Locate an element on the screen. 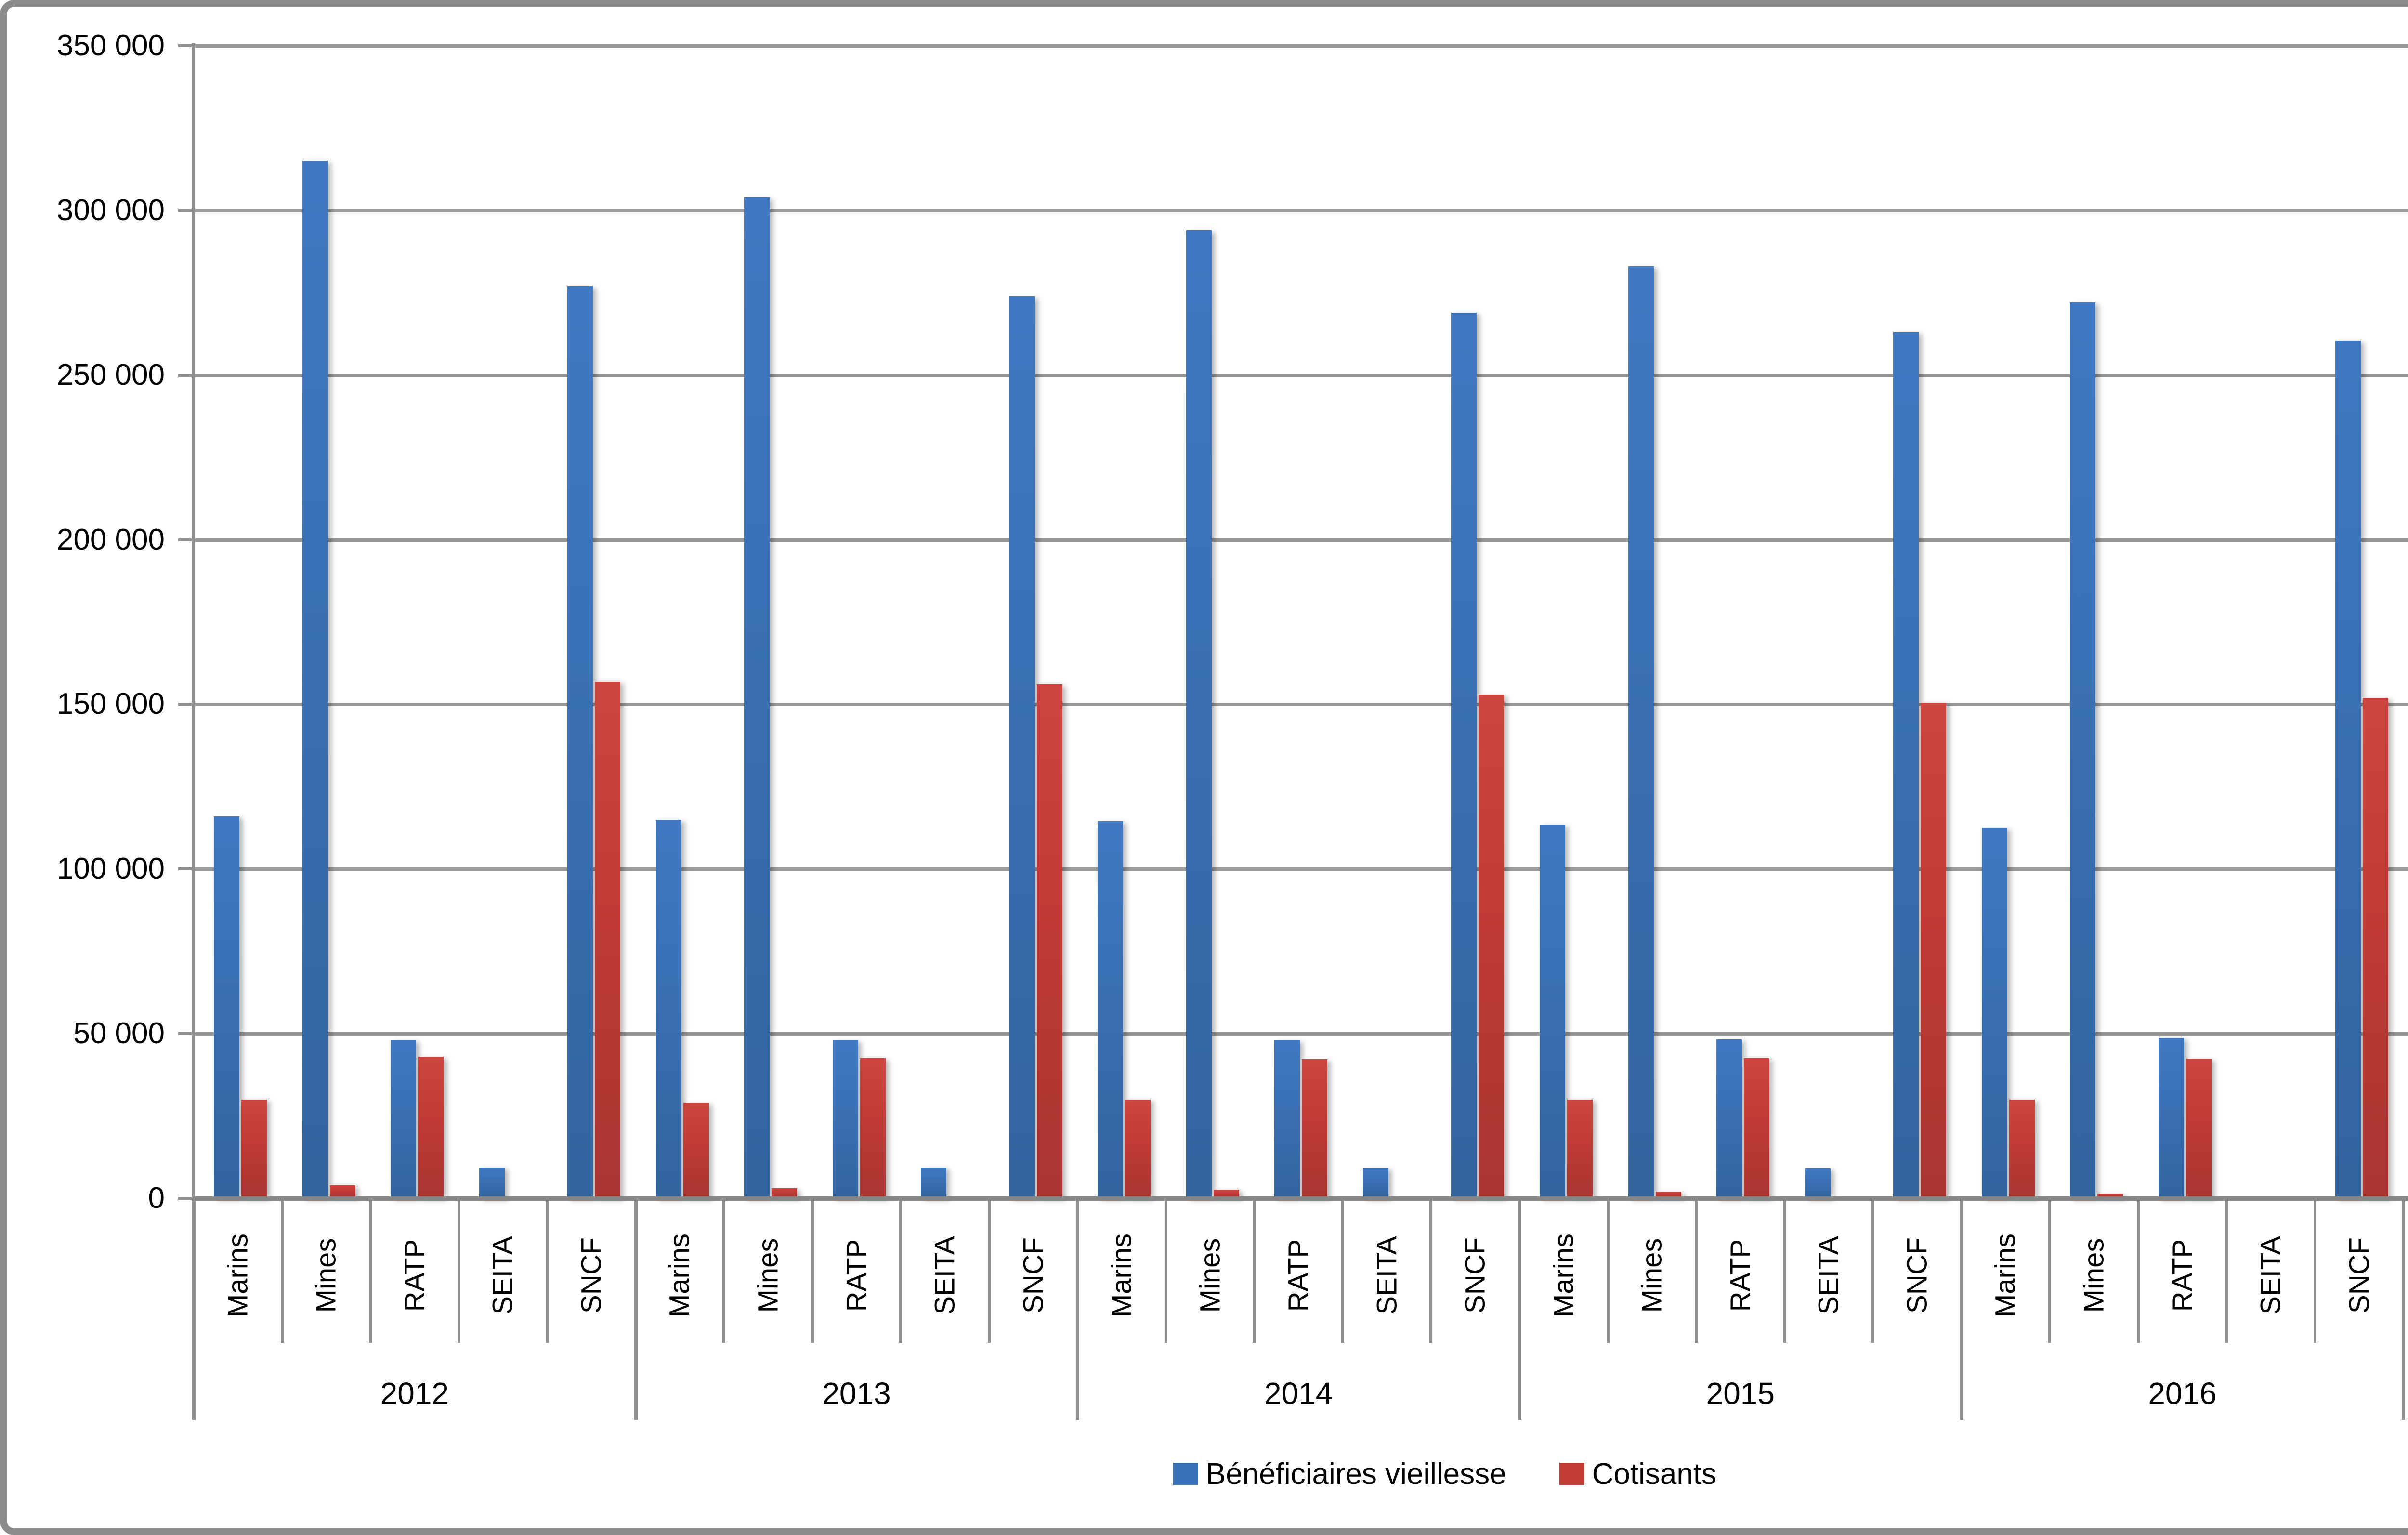 This screenshot has width=2408, height=1535. bar-cotisants-SNCF-2016 is located at coordinates (2375, 947).